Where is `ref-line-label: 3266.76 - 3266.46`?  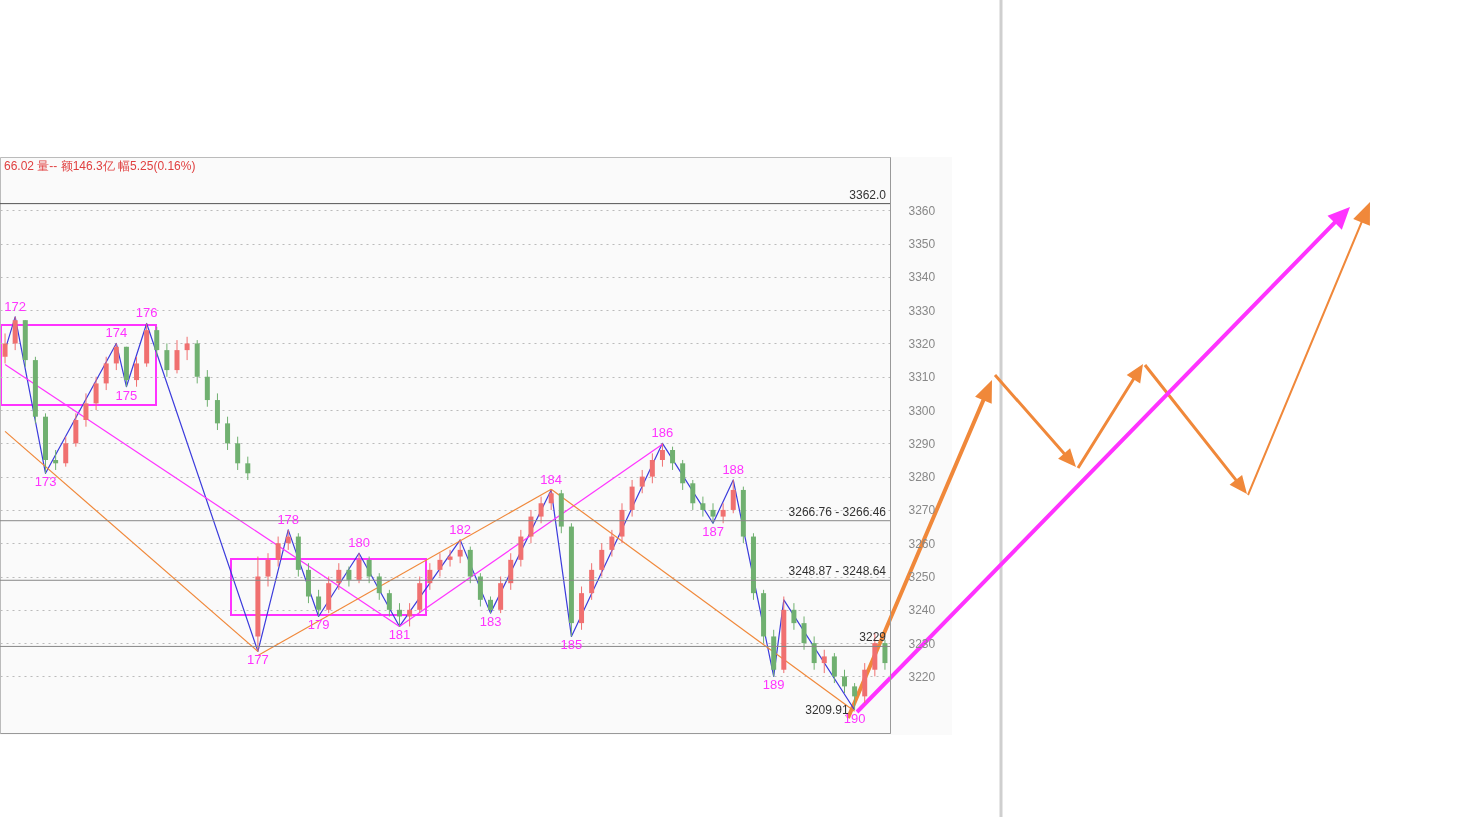
ref-line-label: 3266.76 - 3266.46 is located at coordinates (837, 511).